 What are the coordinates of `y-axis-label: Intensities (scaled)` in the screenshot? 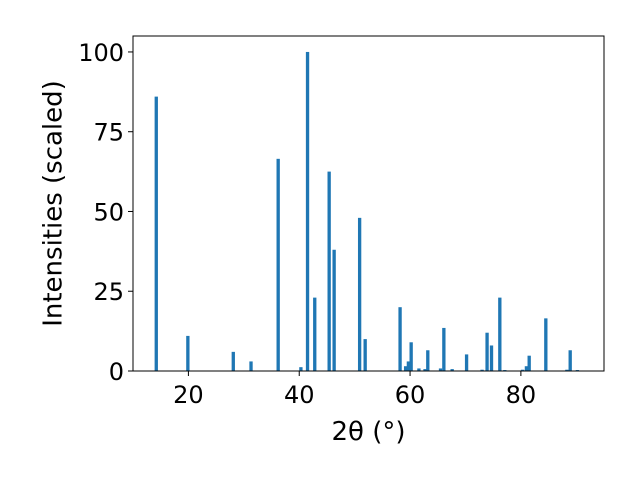 It's located at (54, 203).